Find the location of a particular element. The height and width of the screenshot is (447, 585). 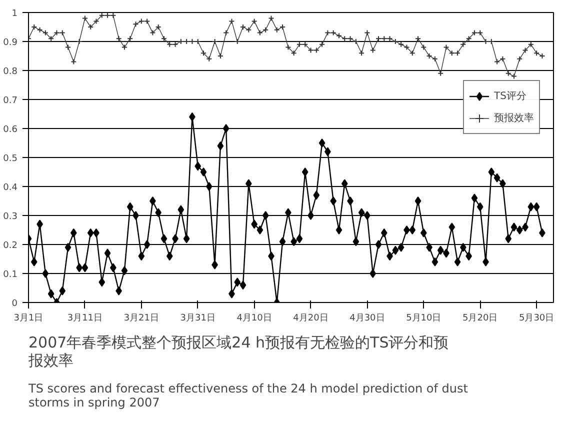

y-tick-label: 0.6 is located at coordinates (10, 130).